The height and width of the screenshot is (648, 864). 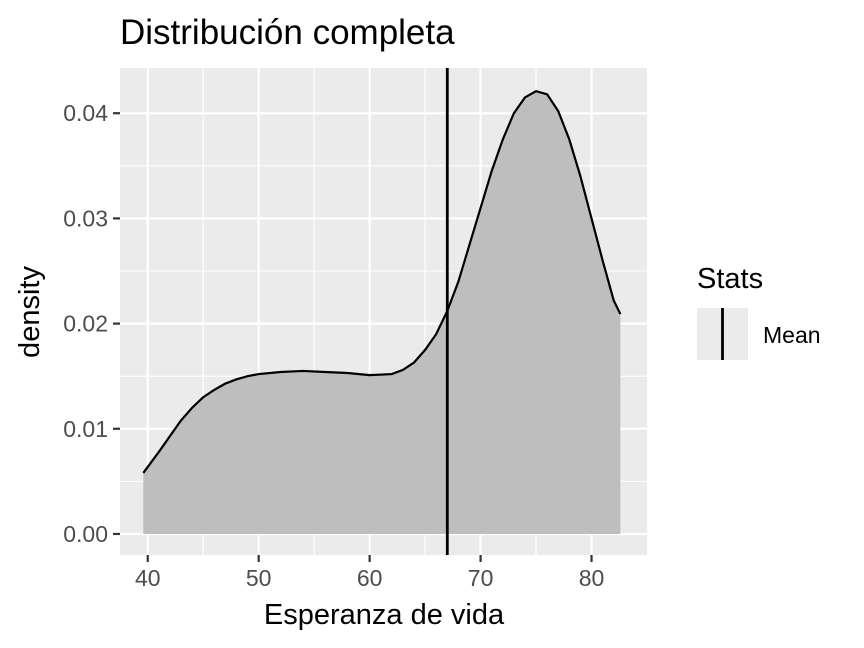 What do you see at coordinates (85, 218) in the screenshot?
I see `y-tick-label: 0.03` at bounding box center [85, 218].